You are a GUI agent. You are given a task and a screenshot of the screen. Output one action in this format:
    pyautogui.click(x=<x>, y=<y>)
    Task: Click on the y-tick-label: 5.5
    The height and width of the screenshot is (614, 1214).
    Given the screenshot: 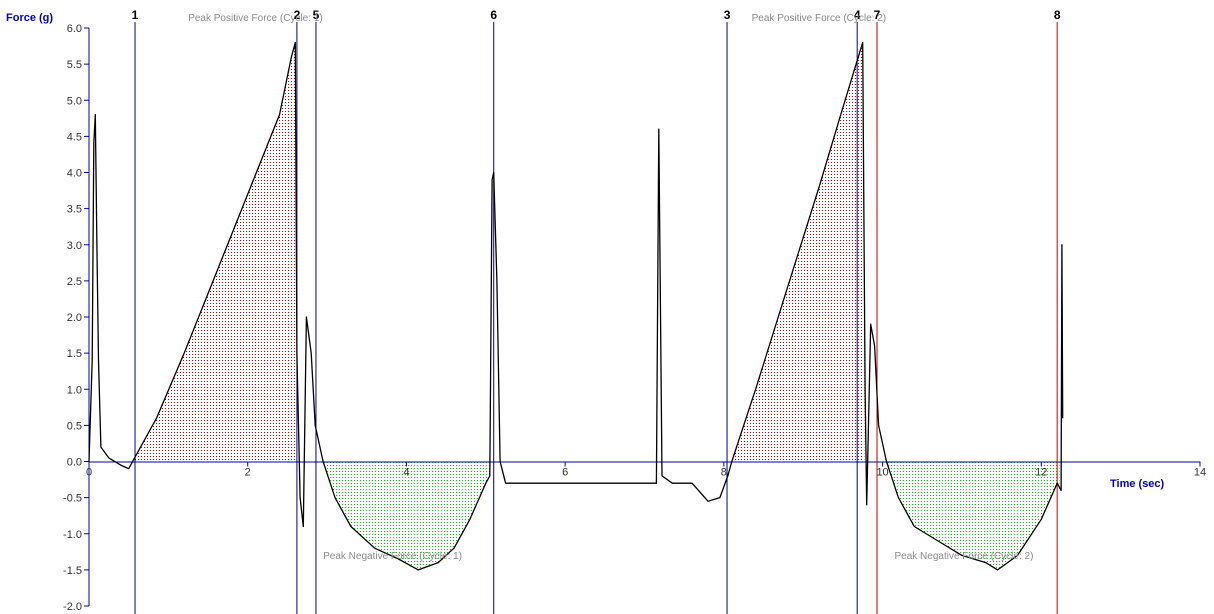 What is the action you would take?
    pyautogui.click(x=74, y=65)
    